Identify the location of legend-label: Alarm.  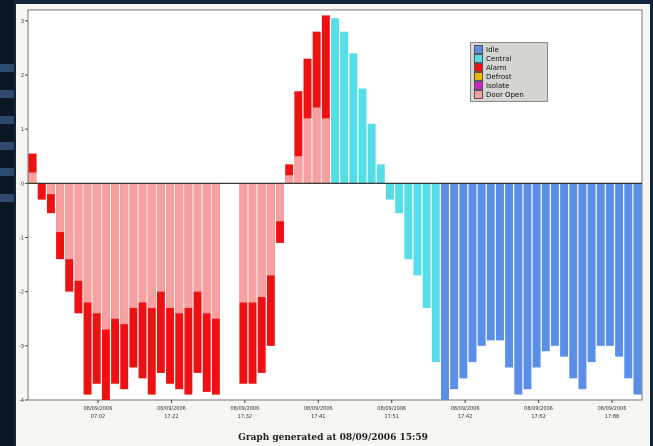
(496, 67).